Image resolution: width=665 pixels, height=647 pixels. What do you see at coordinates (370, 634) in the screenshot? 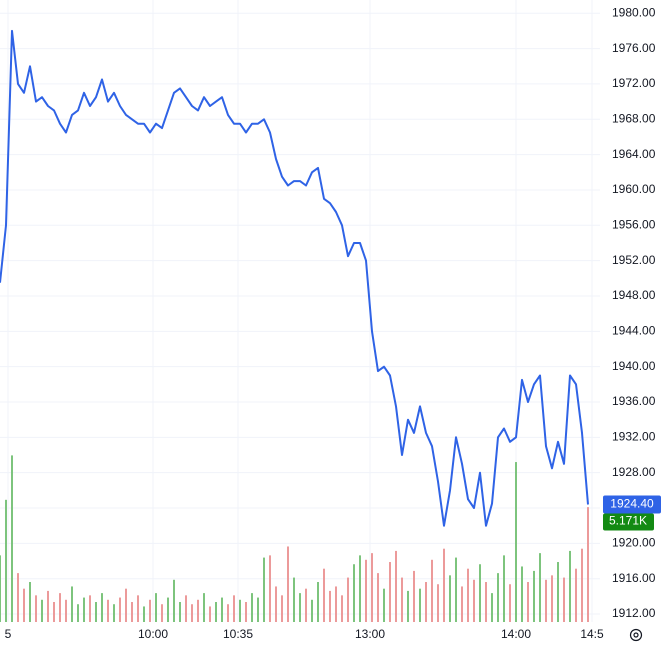
I see `x-tick-label: 13:00` at bounding box center [370, 634].